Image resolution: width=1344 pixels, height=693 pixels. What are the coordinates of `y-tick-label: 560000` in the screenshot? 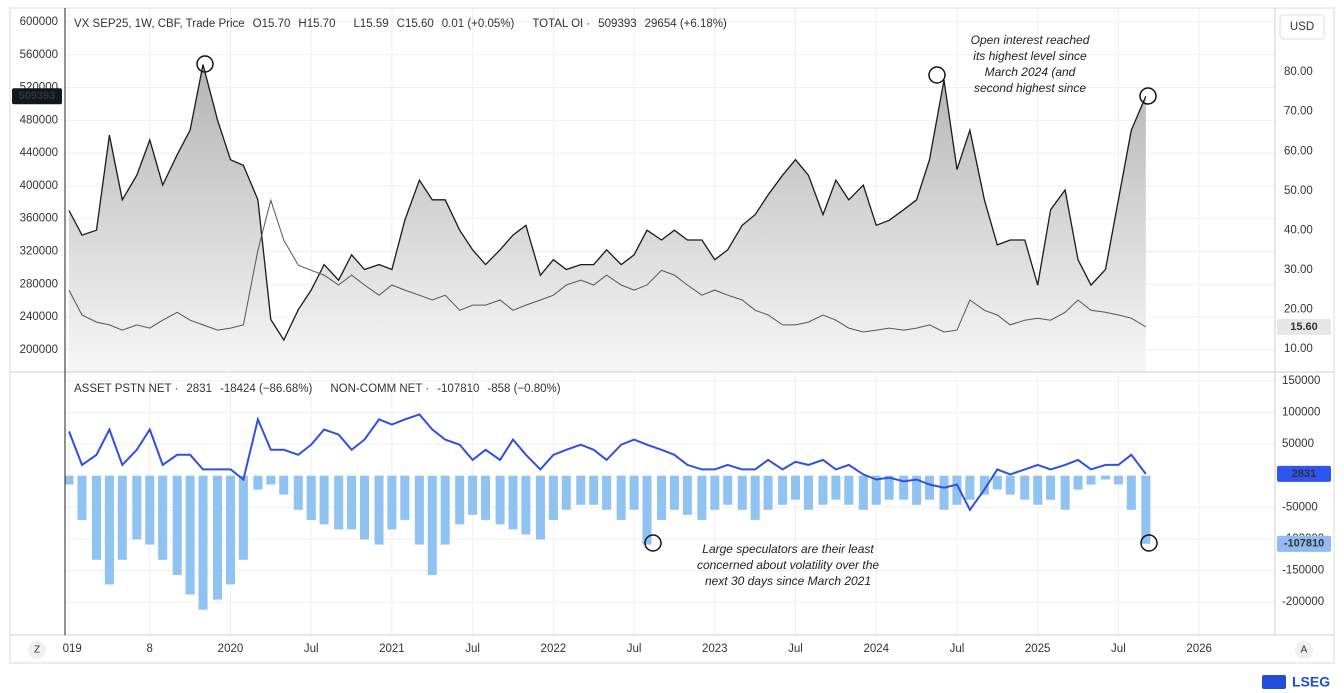 It's located at (39, 55).